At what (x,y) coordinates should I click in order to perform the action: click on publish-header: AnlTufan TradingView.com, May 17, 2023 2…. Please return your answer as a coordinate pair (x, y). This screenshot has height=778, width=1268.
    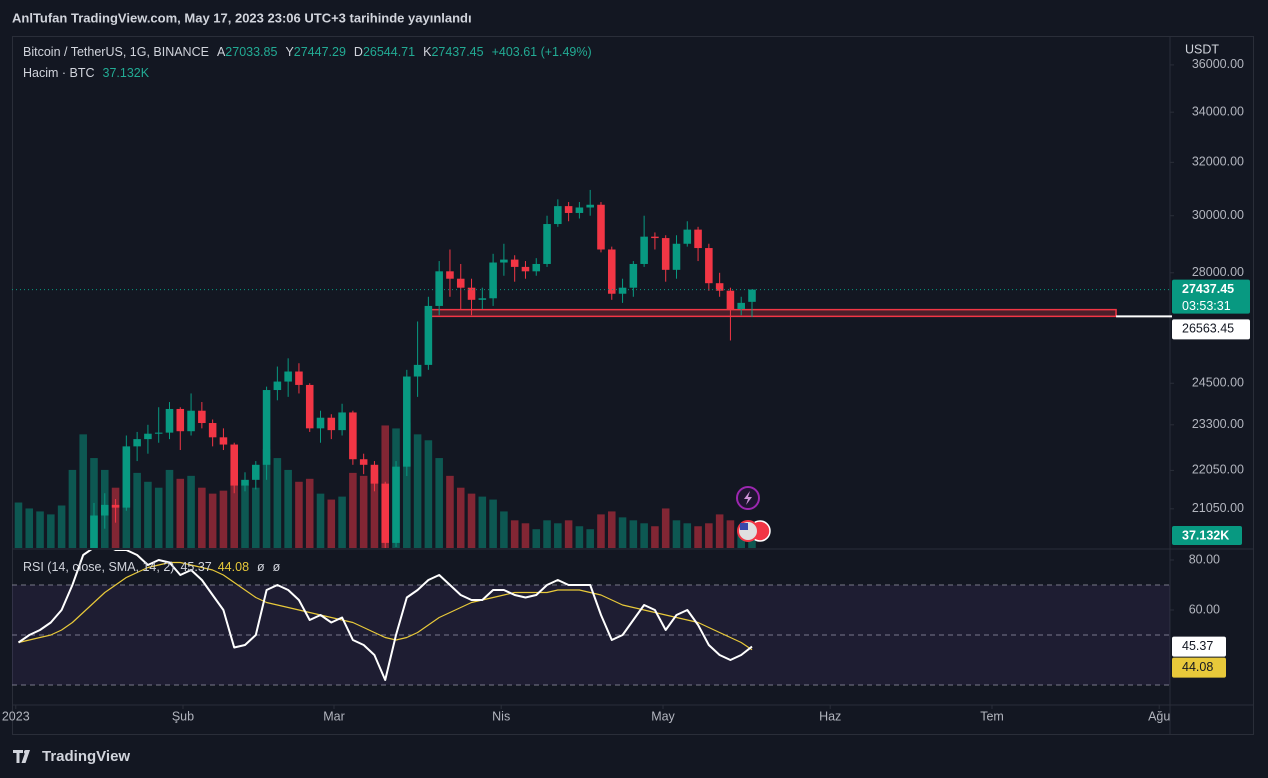
    Looking at the image, I should click on (242, 17).